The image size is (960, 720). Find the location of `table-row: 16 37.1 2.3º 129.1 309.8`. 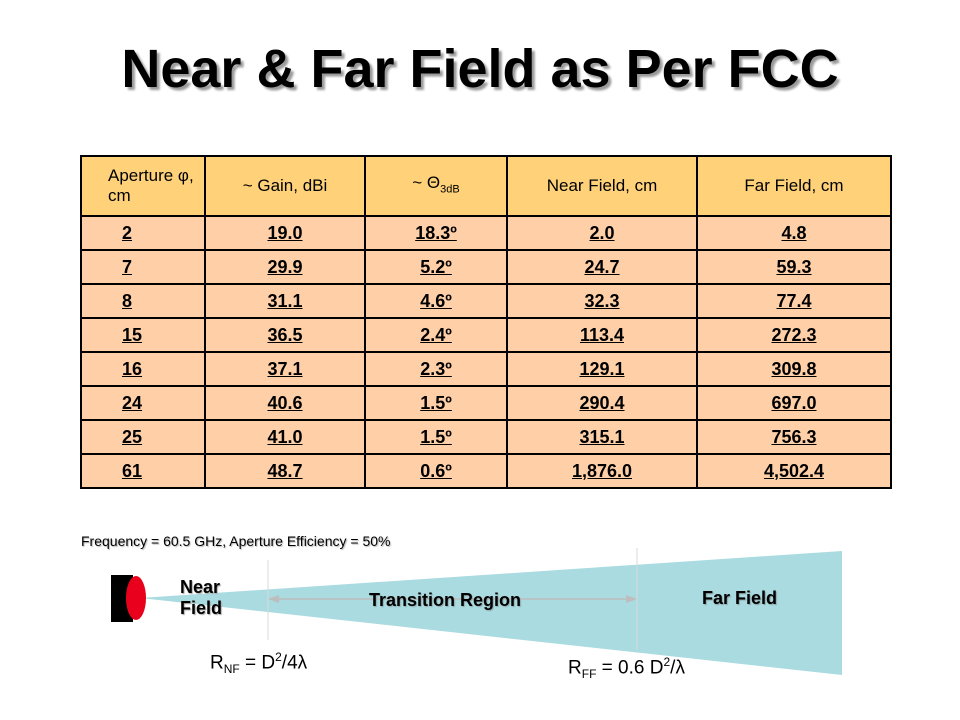

table-row: 16 37.1 2.3º 129.1 309.8 is located at coordinates (486, 369).